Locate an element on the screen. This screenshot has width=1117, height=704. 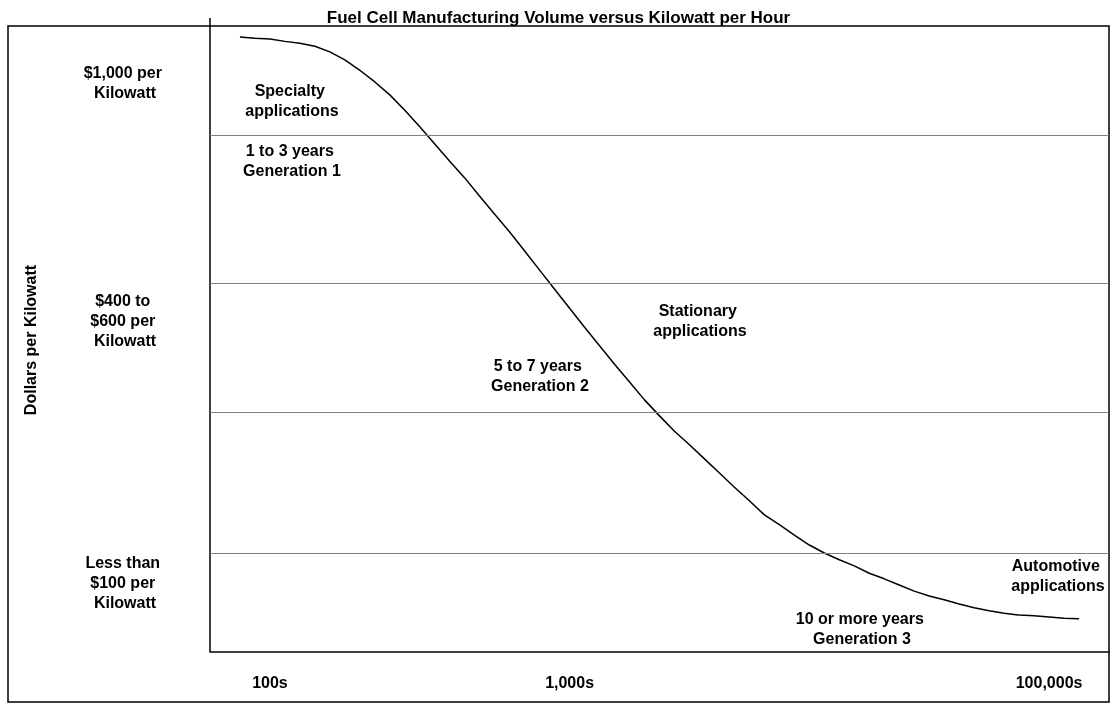
chart-title: Fuel Cell Manufacturing Volume versus Kilowatt per Hour is located at coordinates (558, 17).